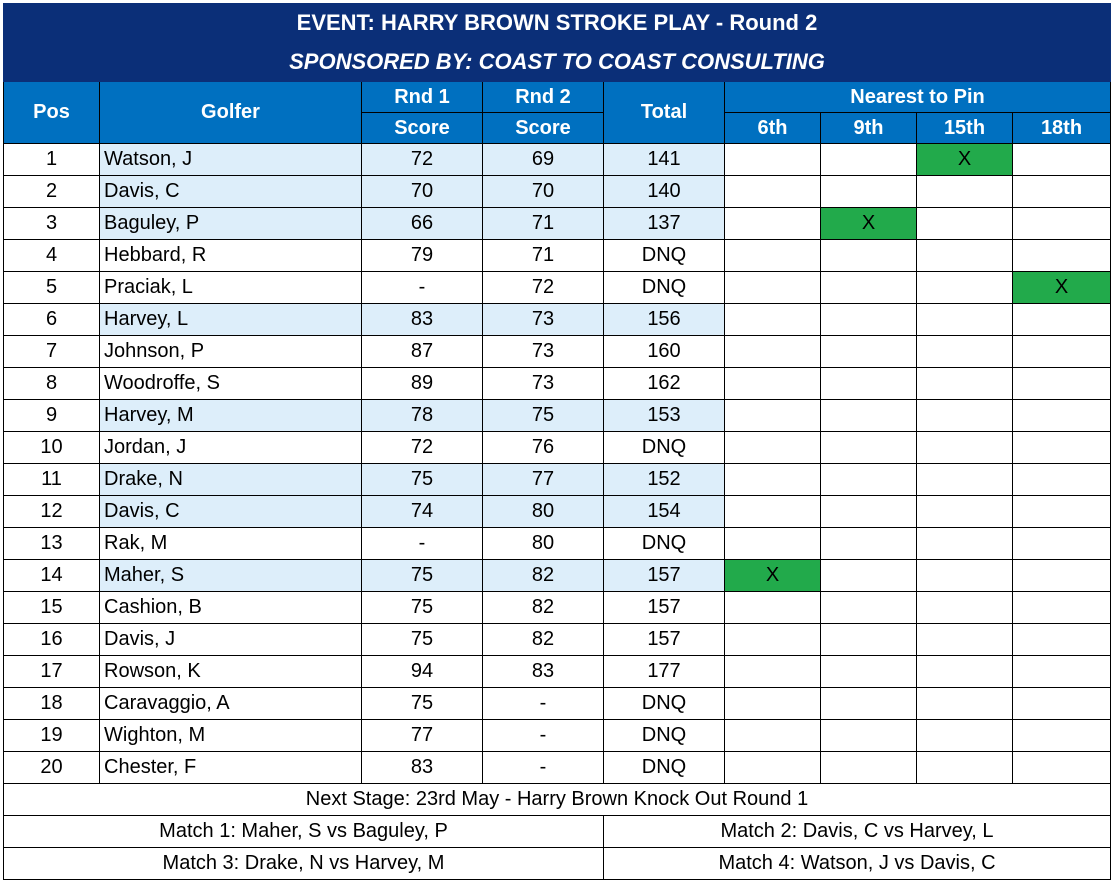 Image resolution: width=1113 pixels, height=886 pixels. I want to click on golfer-cell: Johnson, P, so click(230, 351).